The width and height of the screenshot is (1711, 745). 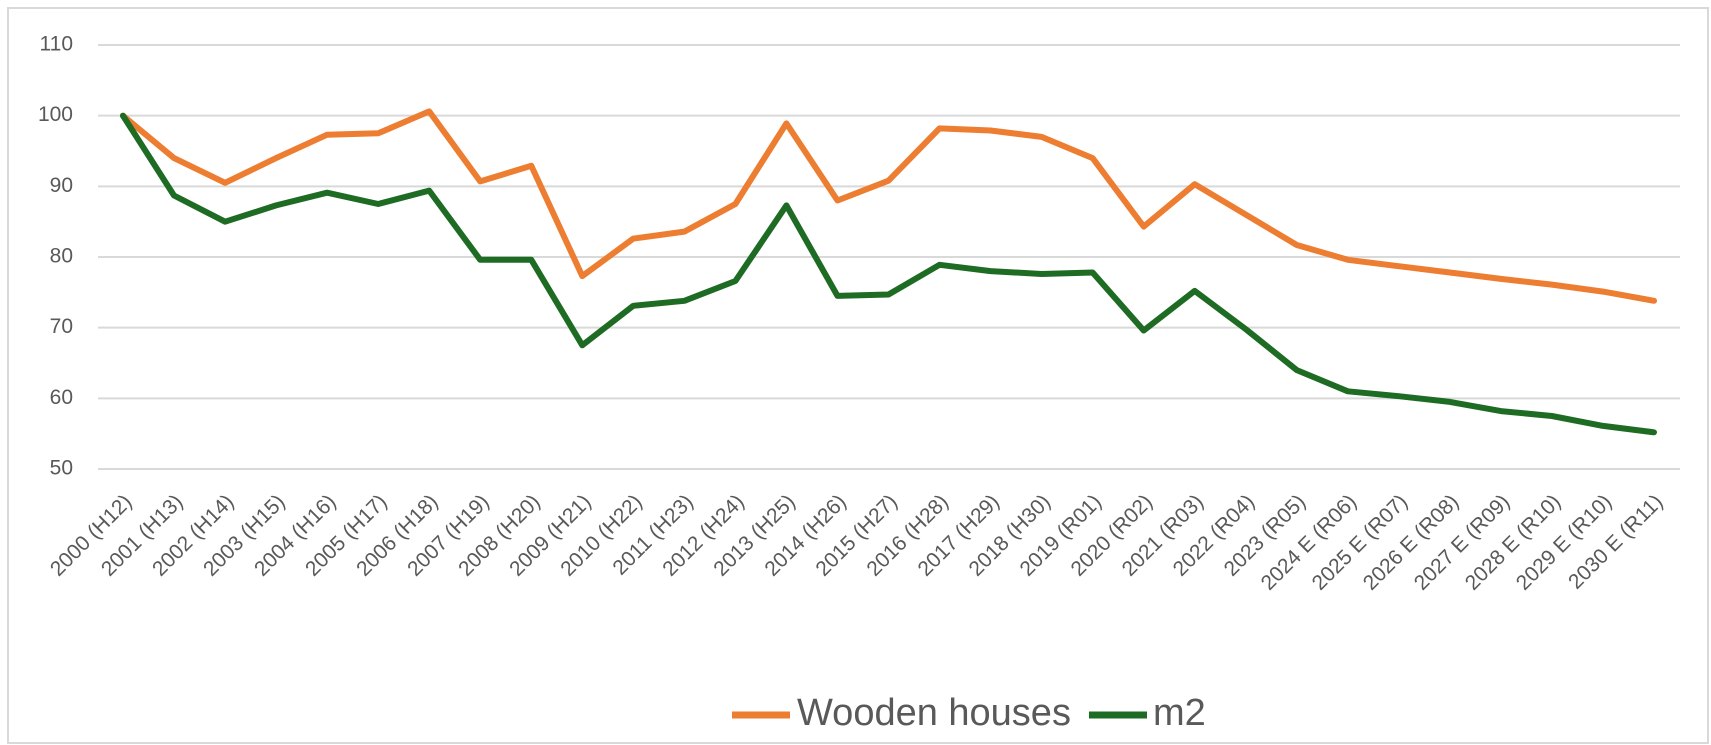 I want to click on legend-label: Wooden houses, so click(x=934, y=713).